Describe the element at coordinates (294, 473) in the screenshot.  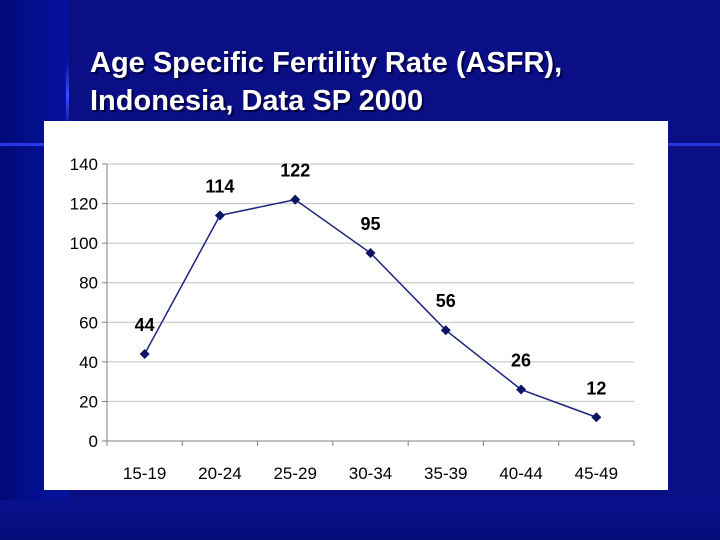
I see `x-tick-label: 25-29` at that location.